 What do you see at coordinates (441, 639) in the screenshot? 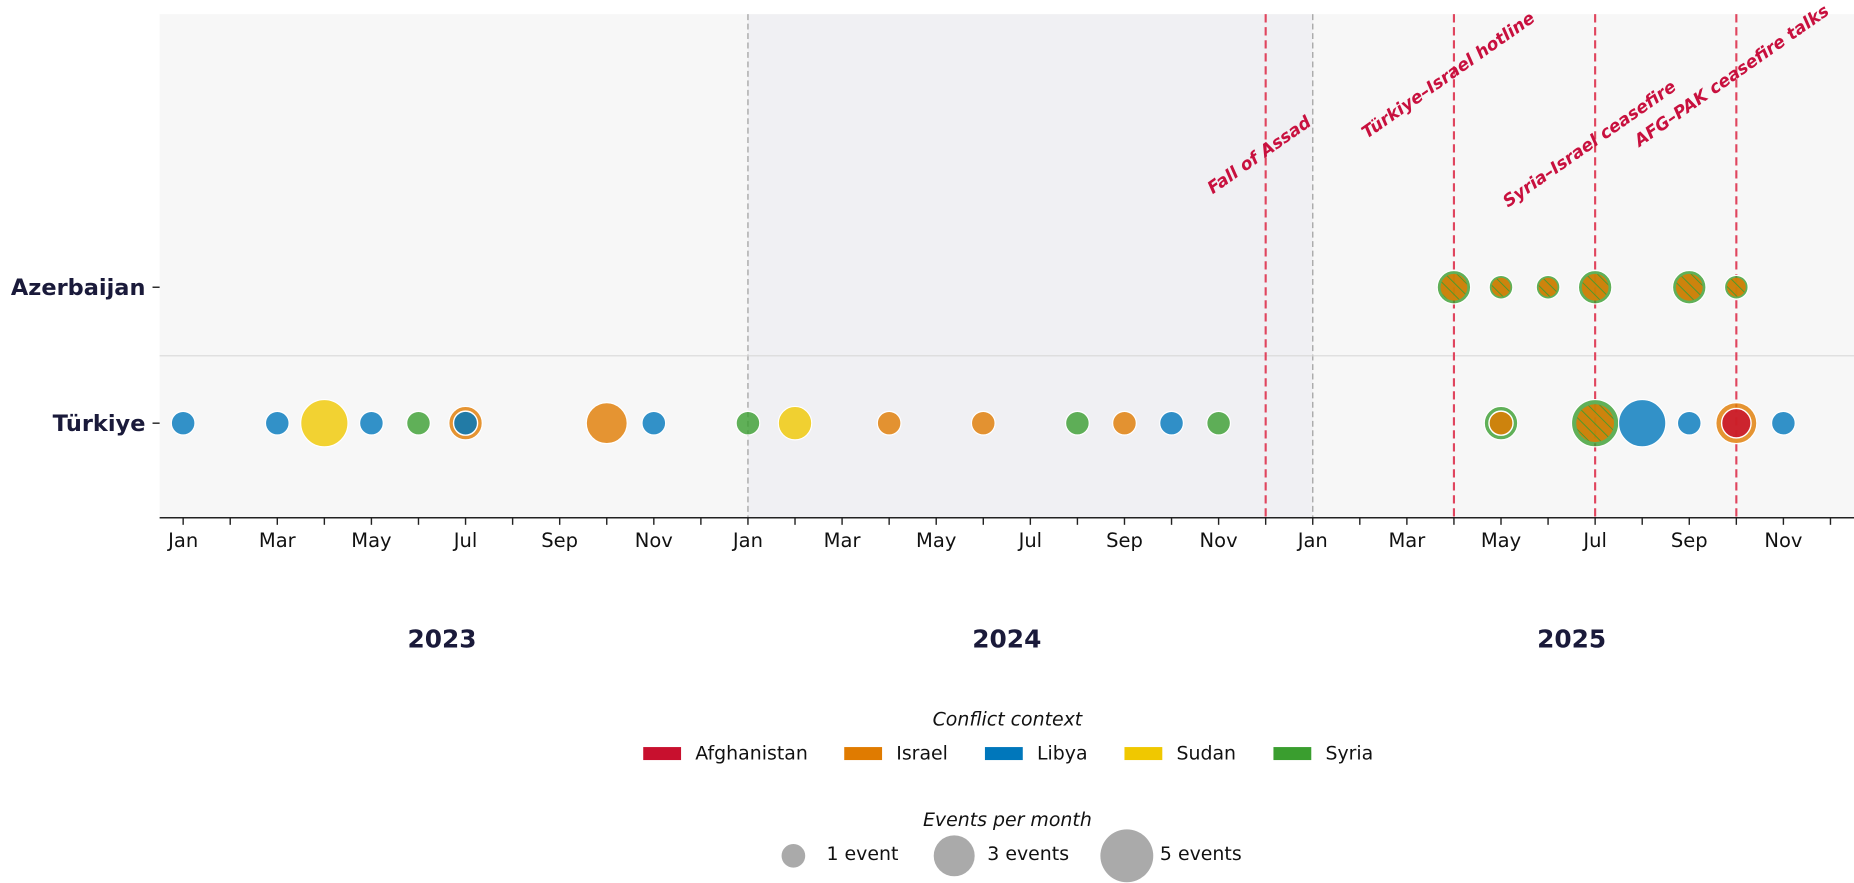
I see `year-label: 2023` at bounding box center [441, 639].